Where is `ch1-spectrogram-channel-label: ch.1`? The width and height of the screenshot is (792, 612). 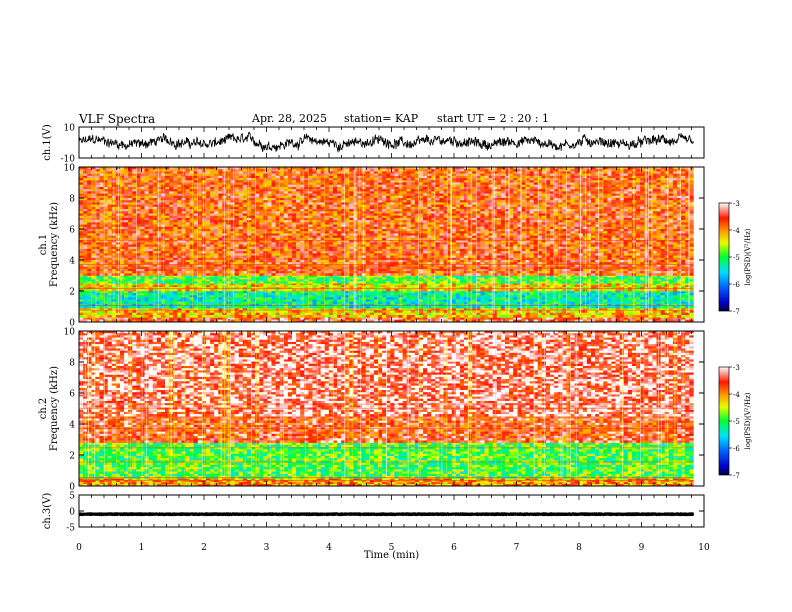
ch1-spectrogram-channel-label: ch.1 is located at coordinates (43, 245).